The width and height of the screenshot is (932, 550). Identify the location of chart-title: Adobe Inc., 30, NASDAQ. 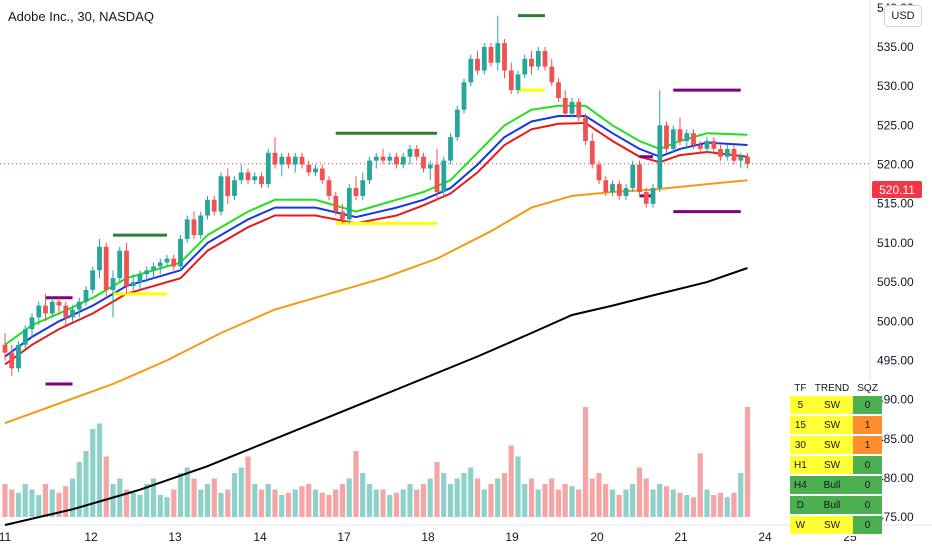
(81, 16).